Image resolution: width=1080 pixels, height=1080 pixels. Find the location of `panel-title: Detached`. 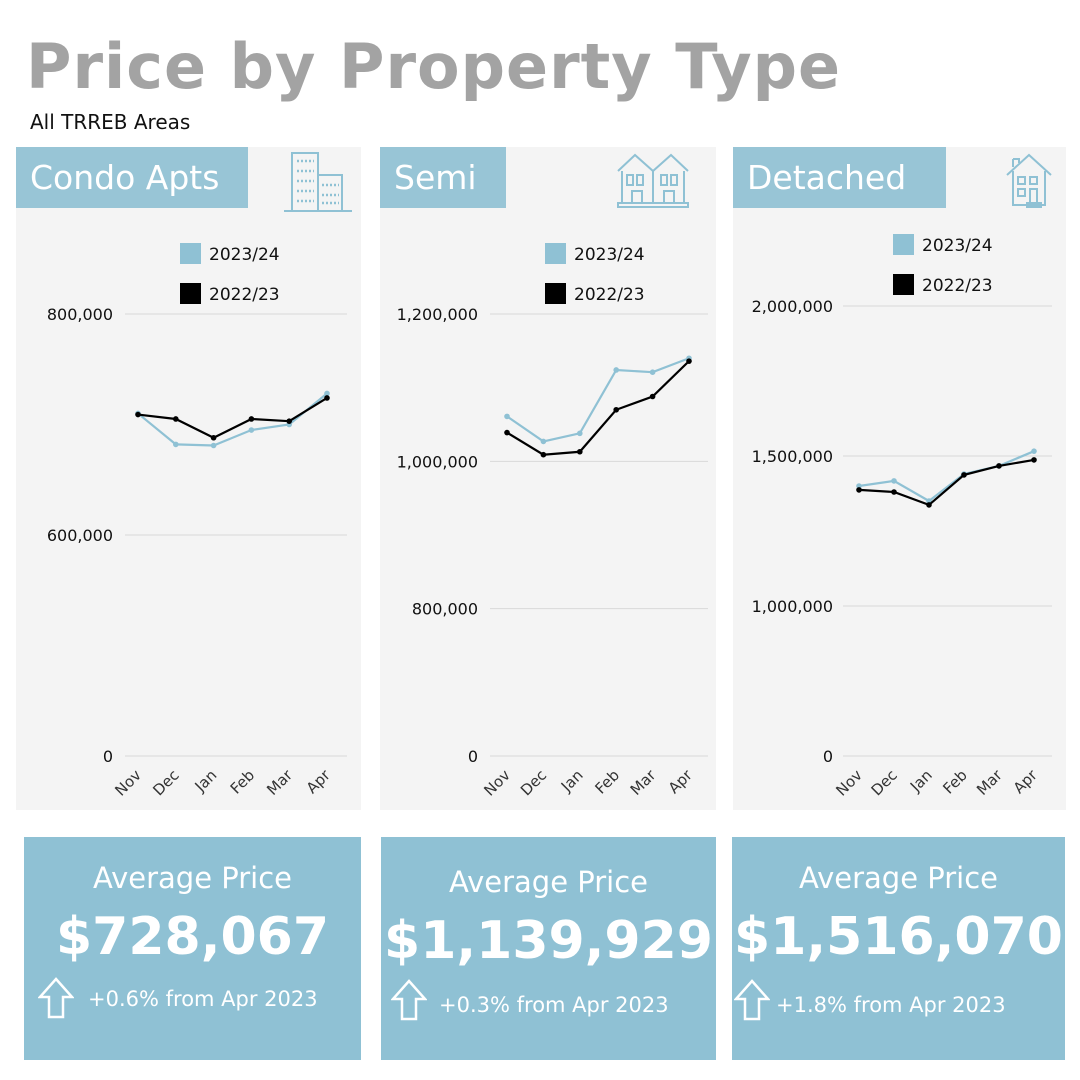

panel-title: Detached is located at coordinates (839, 177).